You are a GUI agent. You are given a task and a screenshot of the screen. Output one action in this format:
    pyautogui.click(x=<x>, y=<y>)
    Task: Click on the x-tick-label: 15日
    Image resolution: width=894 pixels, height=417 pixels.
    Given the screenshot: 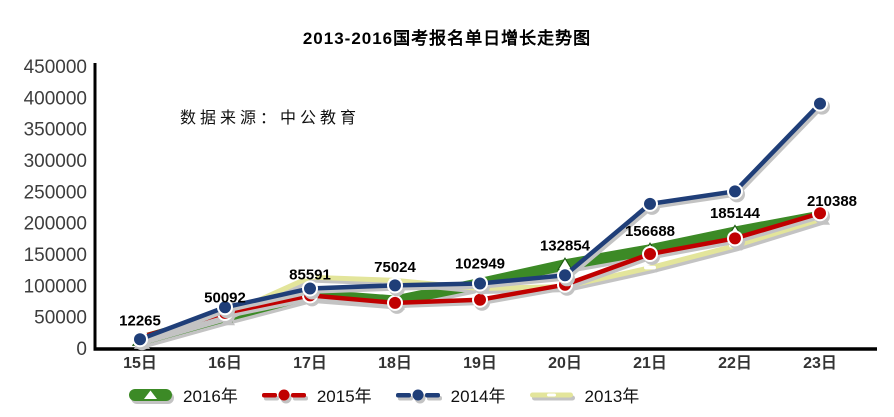 What is the action you would take?
    pyautogui.click(x=140, y=363)
    